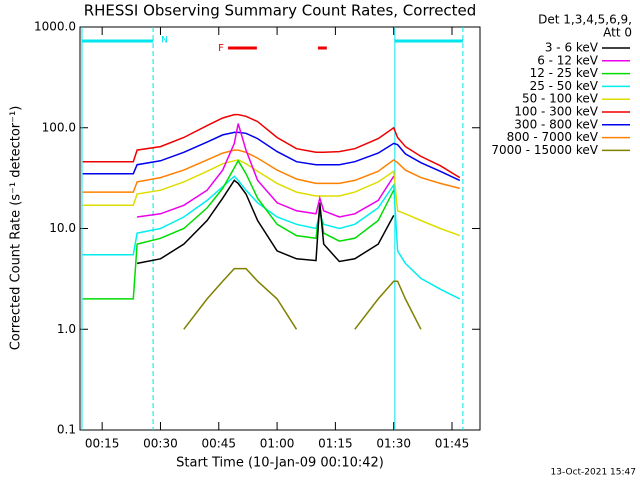  Describe the element at coordinates (617, 33) in the screenshot. I see `legend-header: Att 0` at that location.